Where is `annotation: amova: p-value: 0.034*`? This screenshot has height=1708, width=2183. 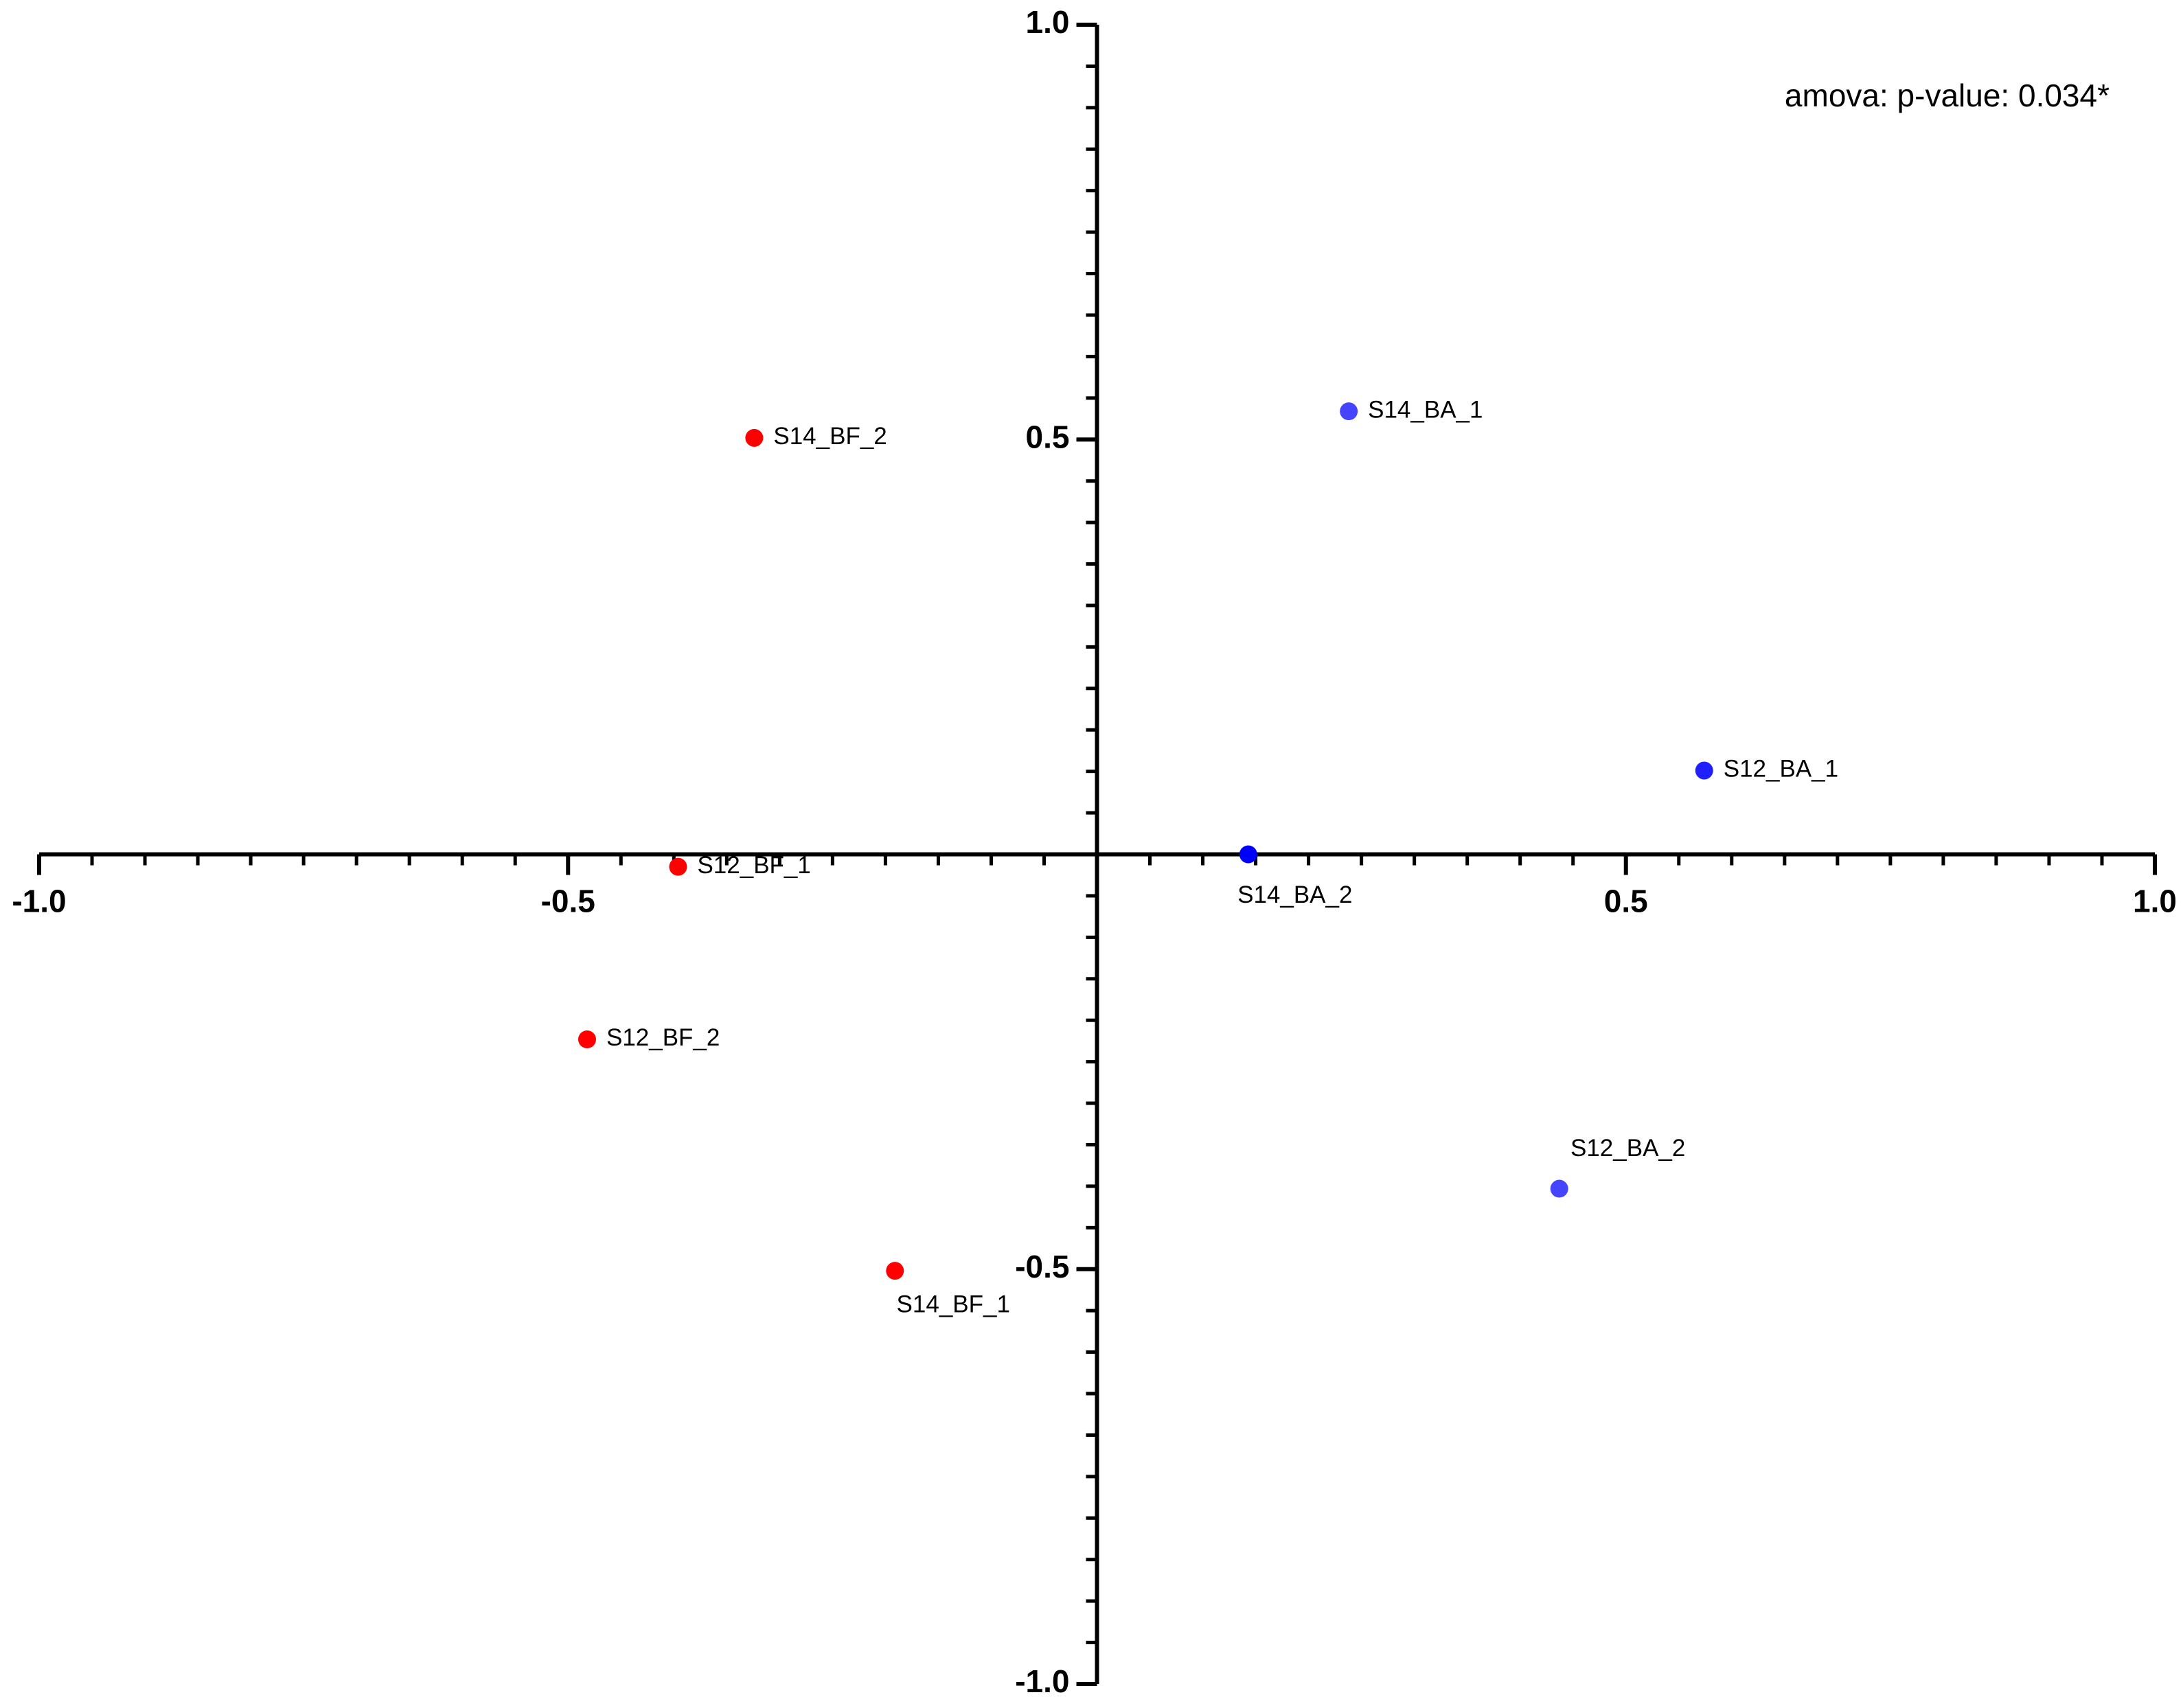 annotation: amova: p-value: 0.034* is located at coordinates (1947, 96).